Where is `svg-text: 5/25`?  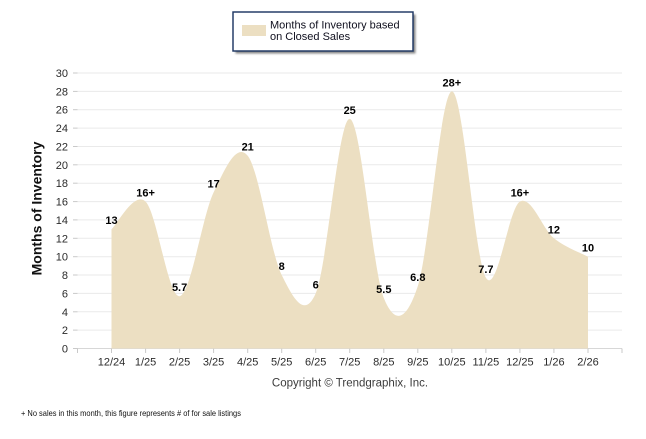
svg-text: 5/25 is located at coordinates (281, 363).